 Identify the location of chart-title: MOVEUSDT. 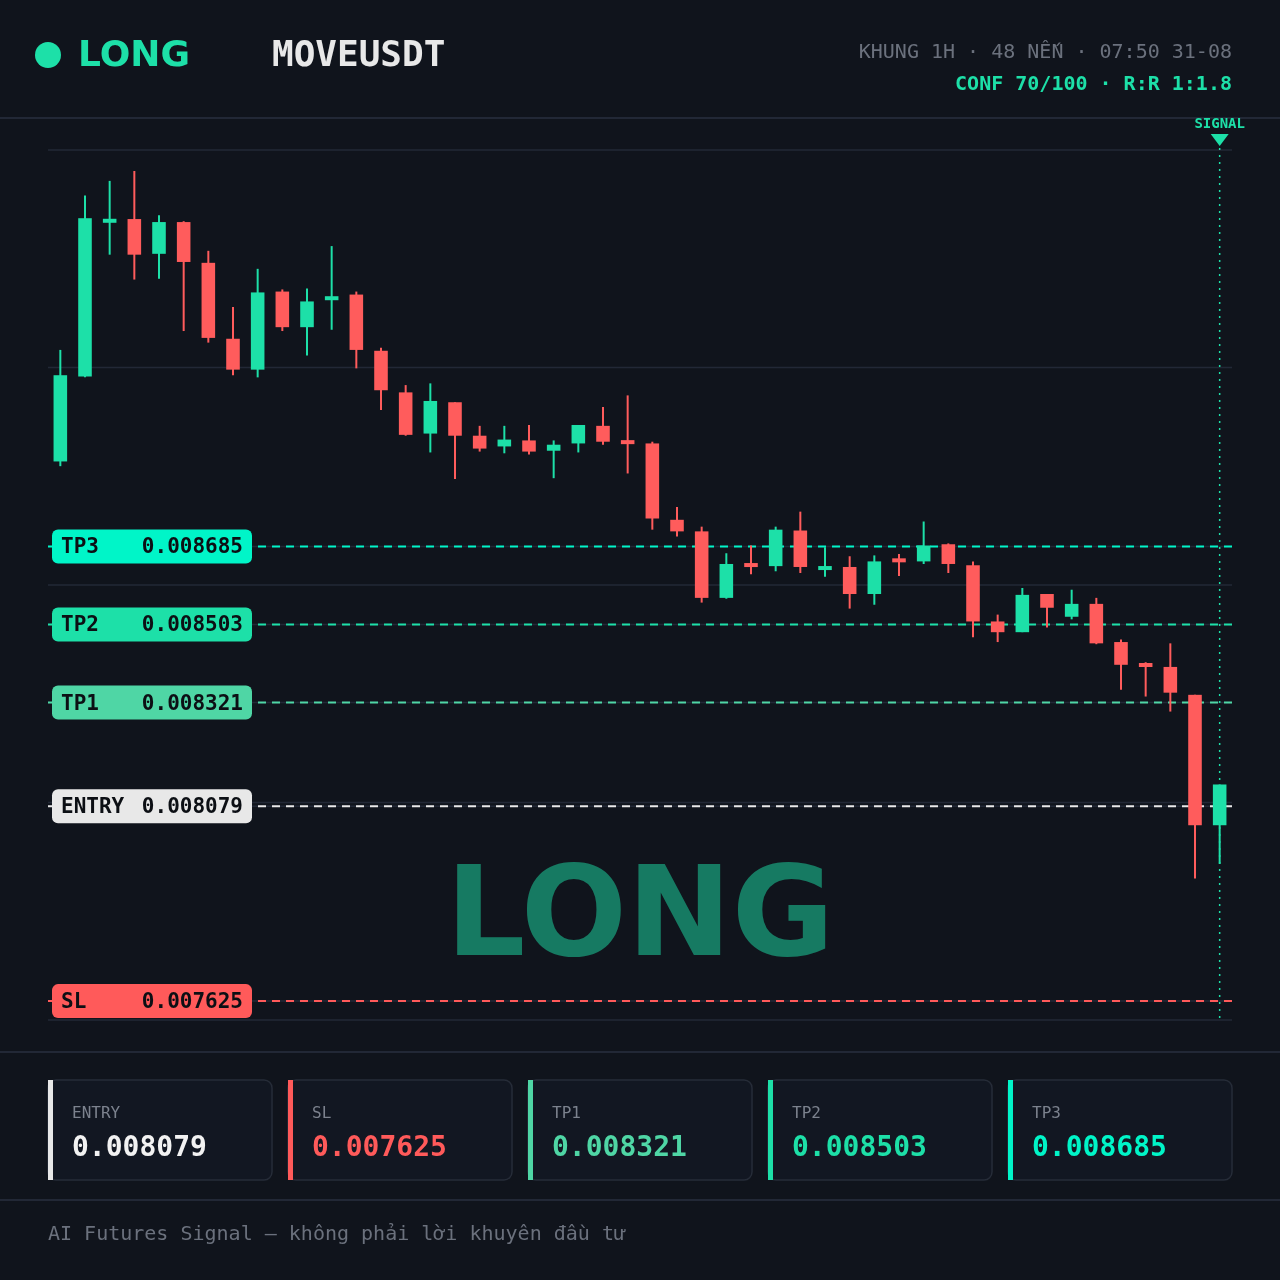
(359, 53).